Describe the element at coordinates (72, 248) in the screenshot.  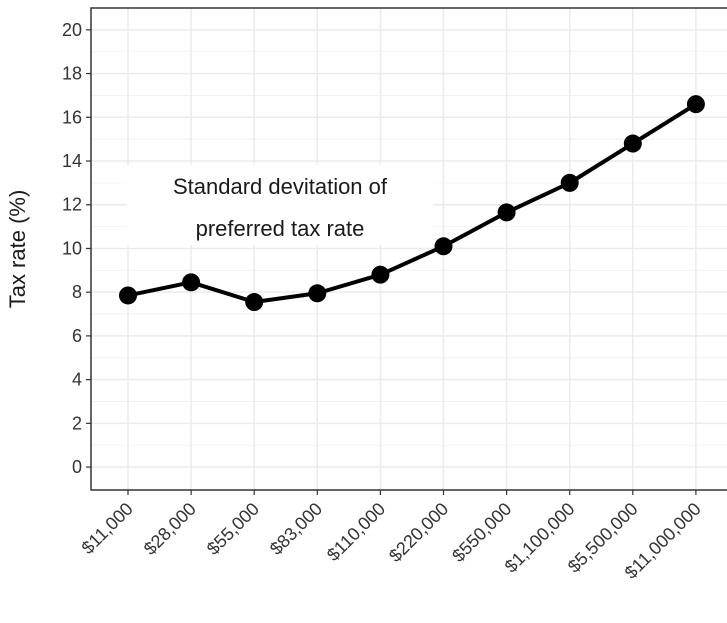
I see `y-tick-label: 10` at that location.